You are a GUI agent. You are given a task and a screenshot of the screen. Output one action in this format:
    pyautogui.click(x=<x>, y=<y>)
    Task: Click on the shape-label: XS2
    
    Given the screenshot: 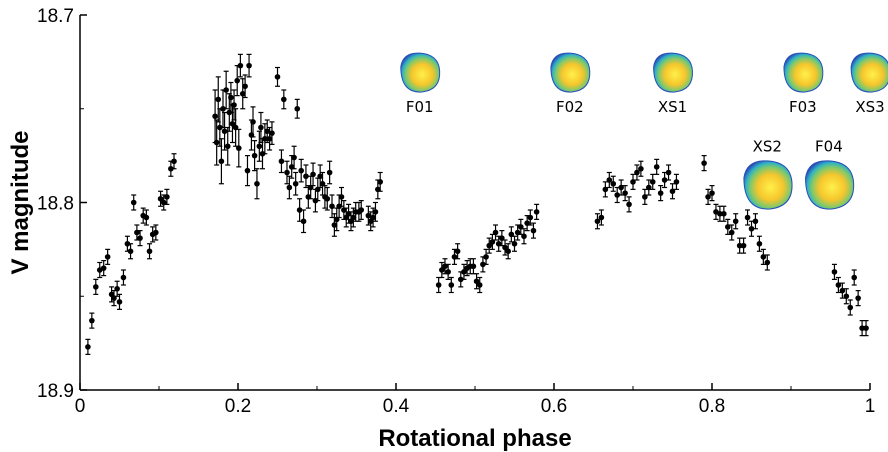 What is the action you would take?
    pyautogui.click(x=767, y=147)
    